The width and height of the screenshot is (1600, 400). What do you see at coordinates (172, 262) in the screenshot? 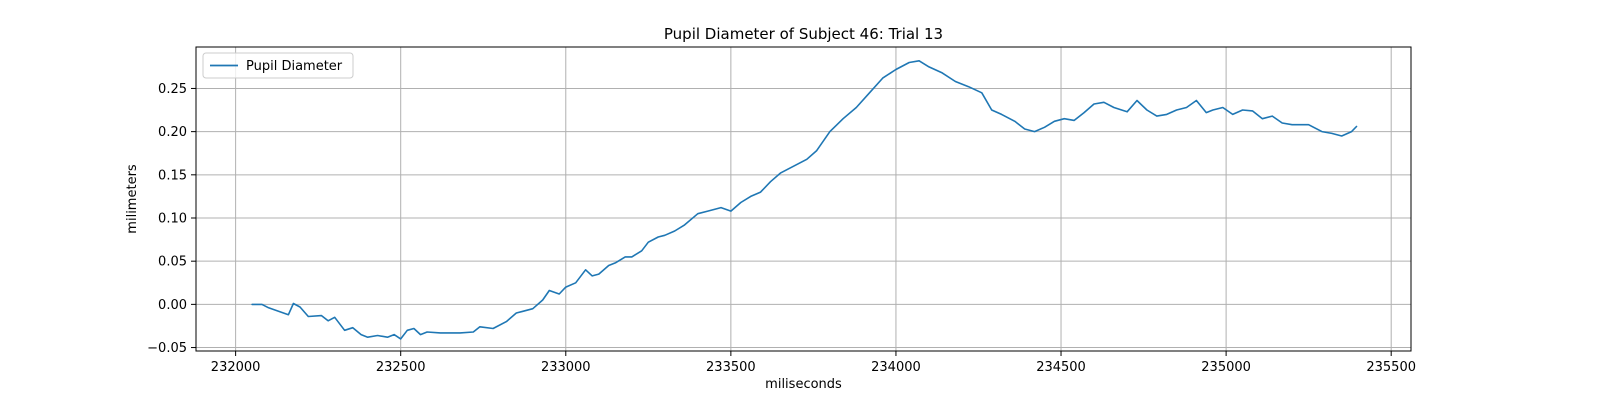
I see `y-tick-label: 0.05` at bounding box center [172, 262].